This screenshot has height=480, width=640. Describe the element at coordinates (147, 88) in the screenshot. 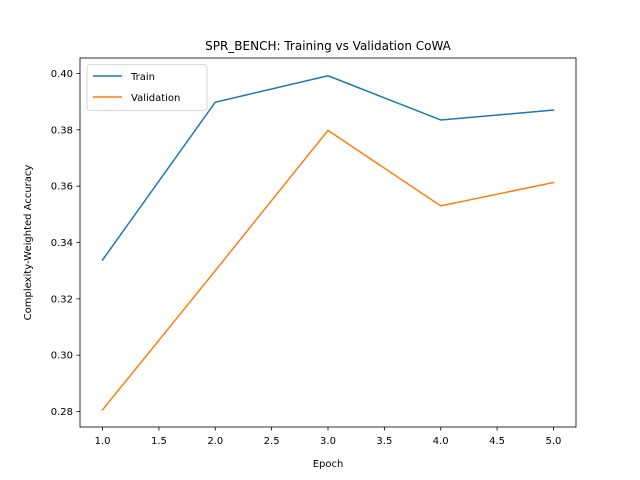

I see `legend: Train Validation` at that location.